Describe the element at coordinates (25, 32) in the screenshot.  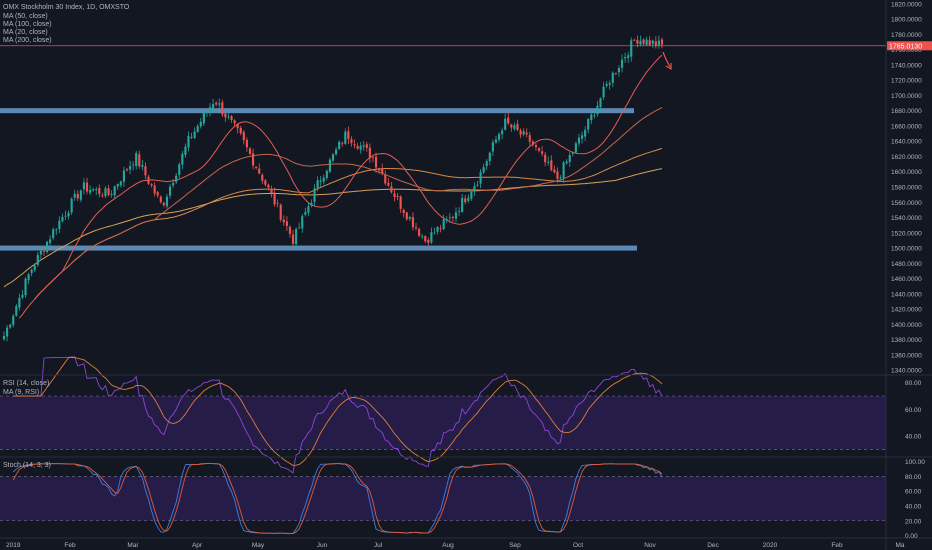
I see `indicator-label-ma20: MA (20, close)` at that location.